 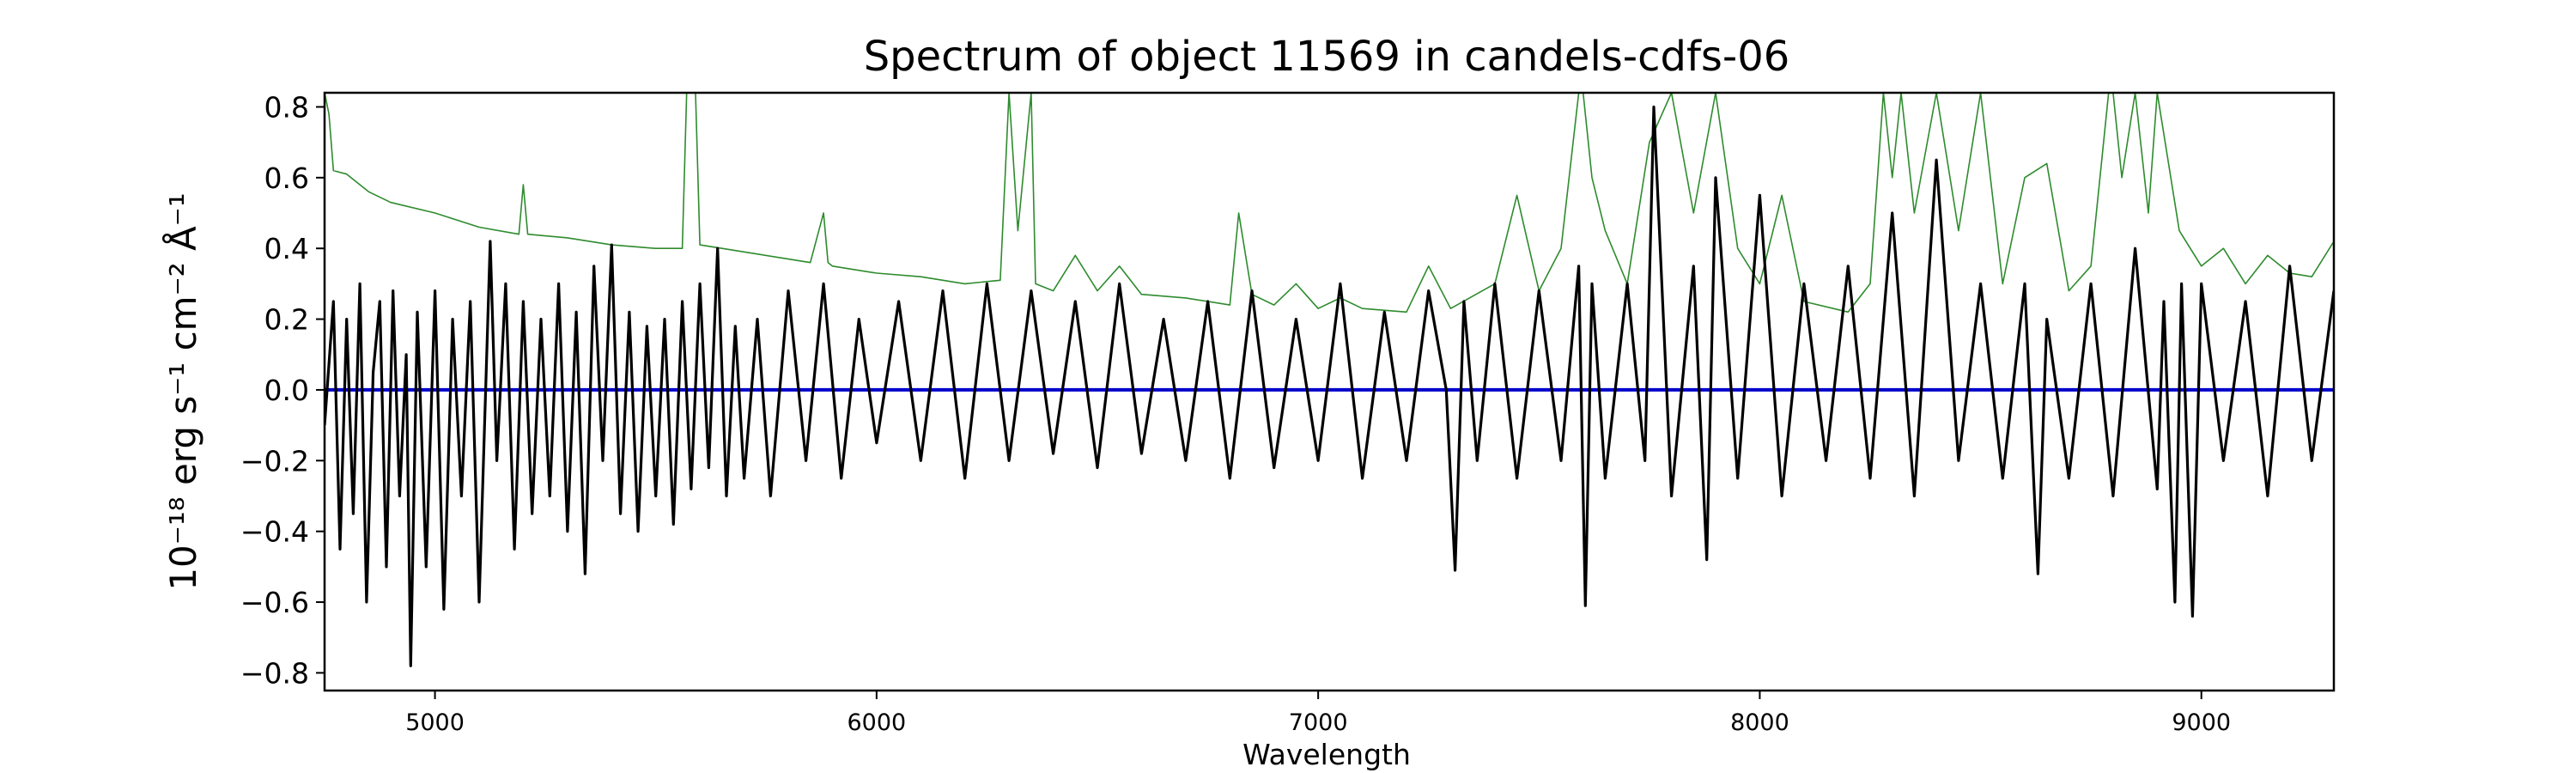 What do you see at coordinates (274, 461) in the screenshot?
I see `y-tick-label: −0.2` at bounding box center [274, 461].